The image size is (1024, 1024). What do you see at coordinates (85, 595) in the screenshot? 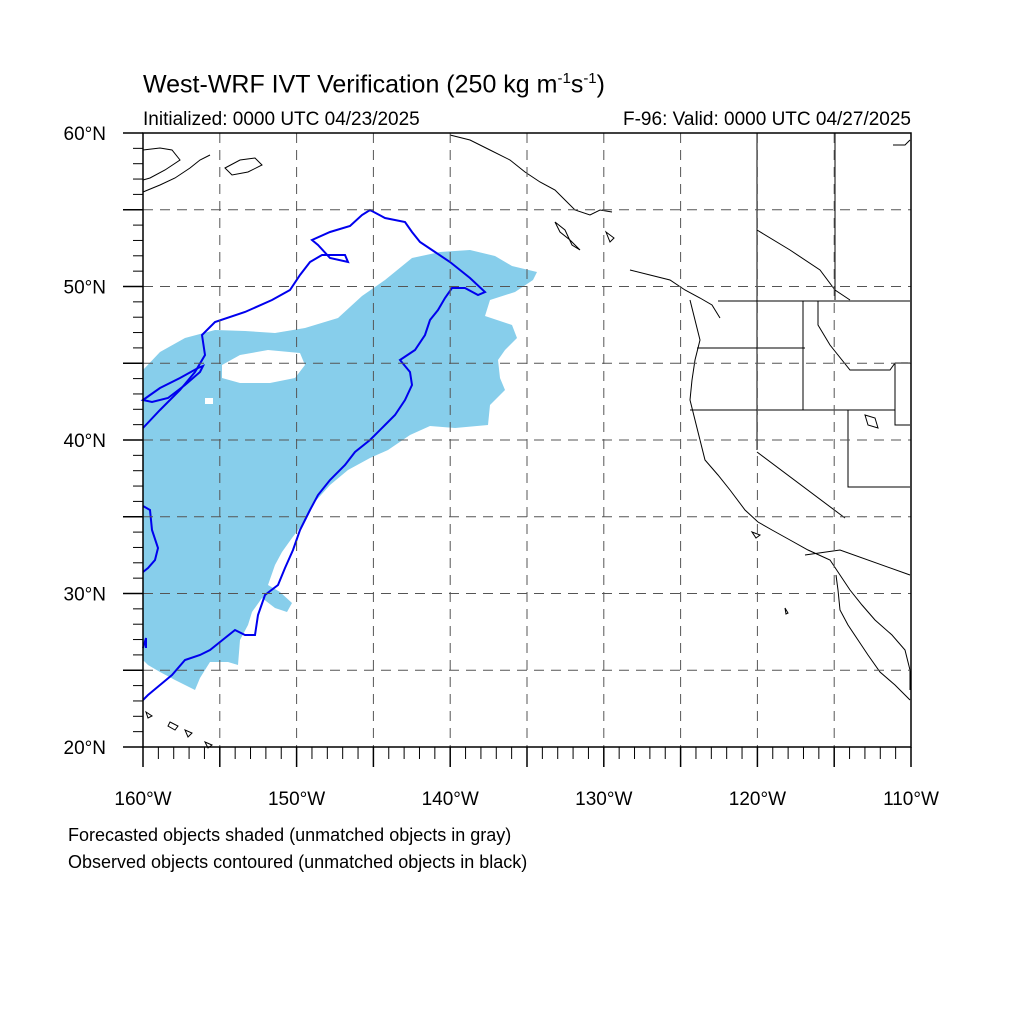
I see `y-tick-label: 30°N` at bounding box center [85, 595].